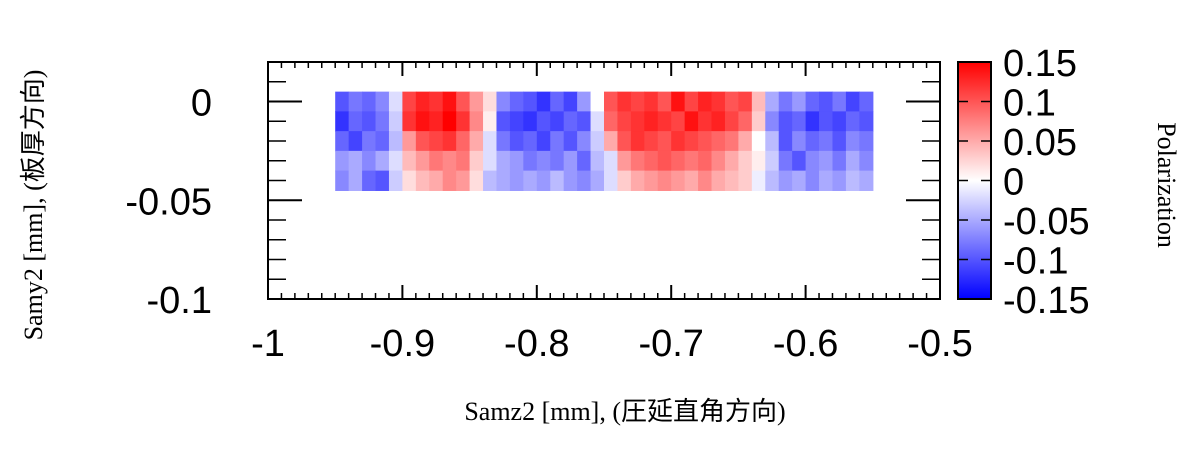 The height and width of the screenshot is (457, 1200). I want to click on x-tick-label: -0.5, so click(939, 344).